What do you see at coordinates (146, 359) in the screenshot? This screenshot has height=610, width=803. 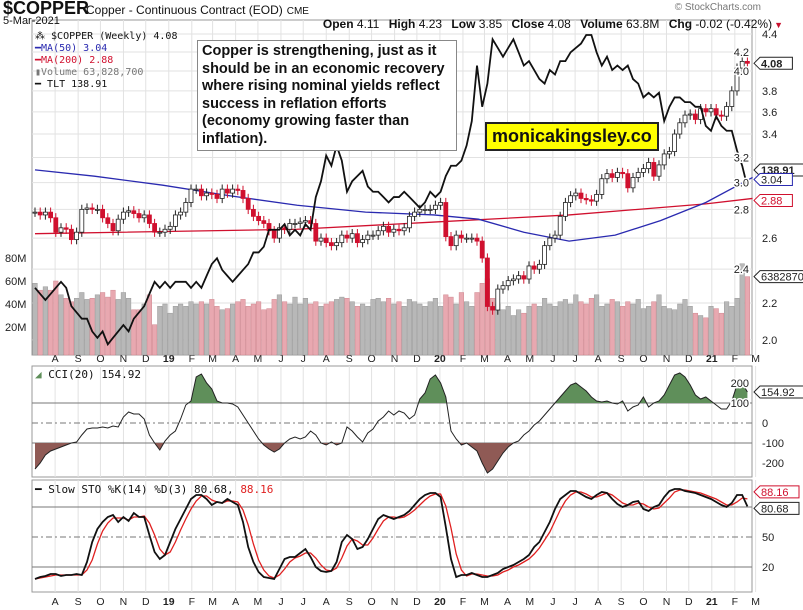 I see `month-tick-label: D` at bounding box center [146, 359].